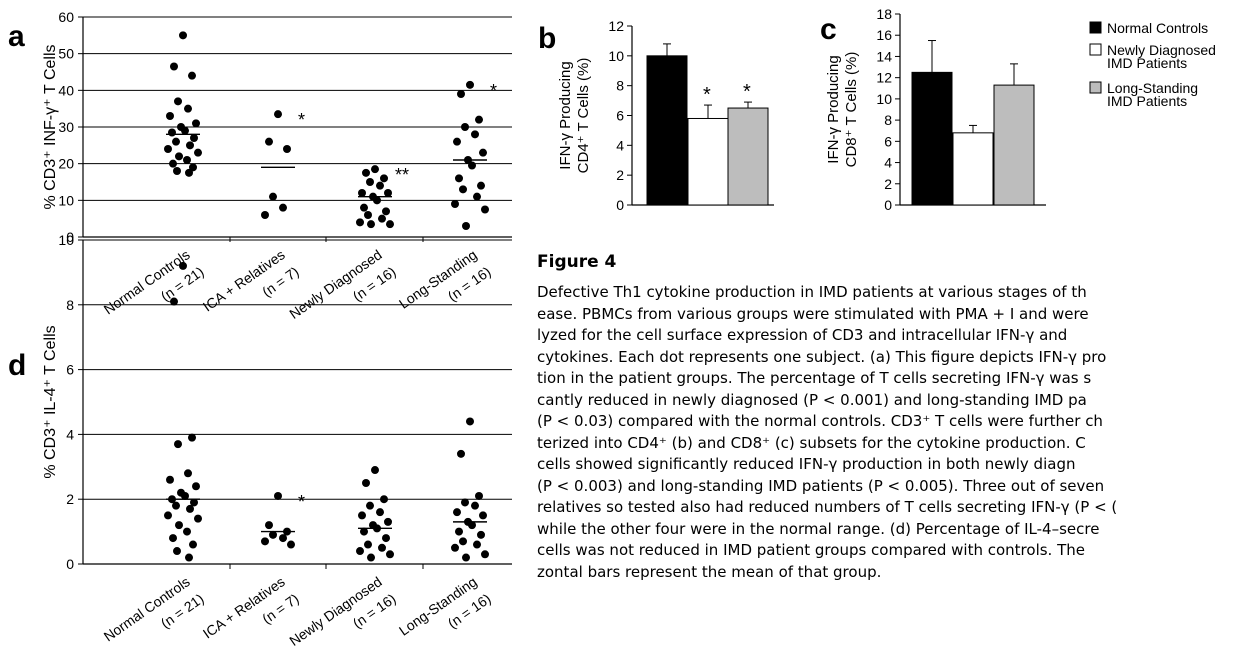  I want to click on panel-letter-c: c, so click(828, 29).